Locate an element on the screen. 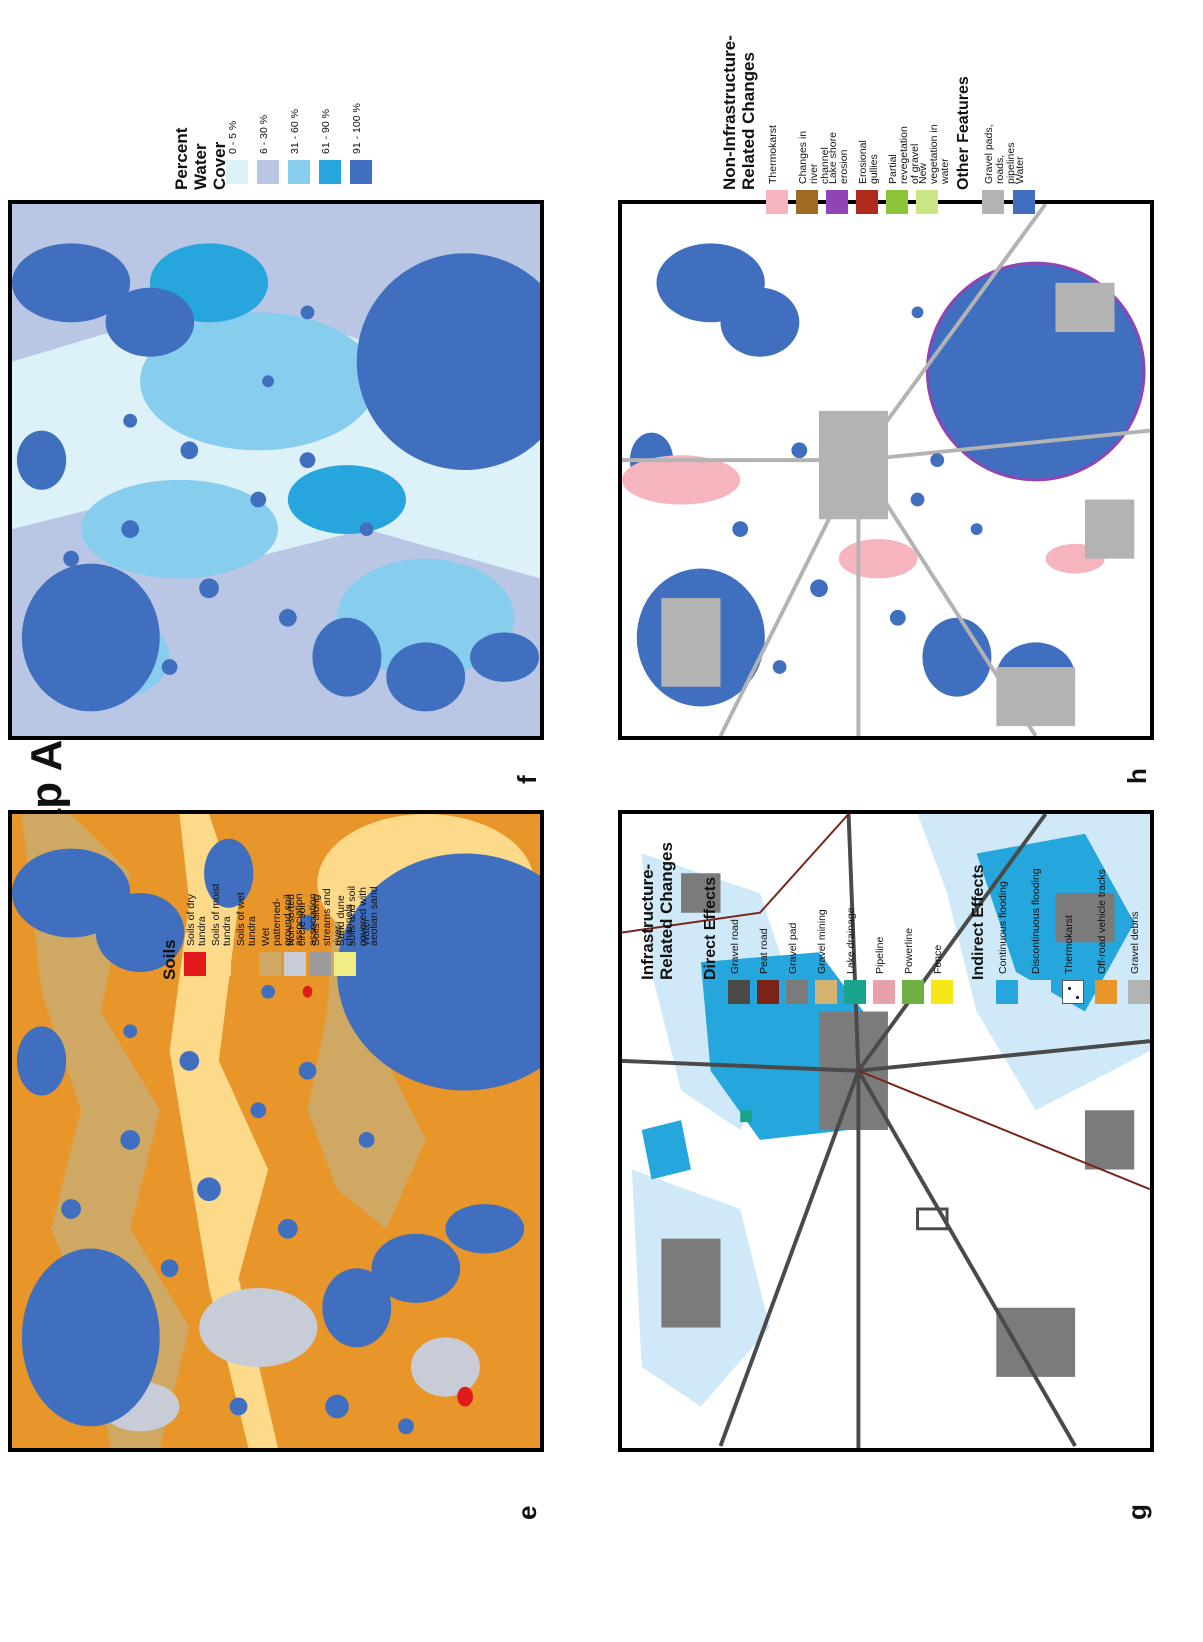 Image resolution: width=1203 pixels, height=1642 pixels. indirect-effects-legend-label: Continuous flooding is located at coordinates (1003, 927).